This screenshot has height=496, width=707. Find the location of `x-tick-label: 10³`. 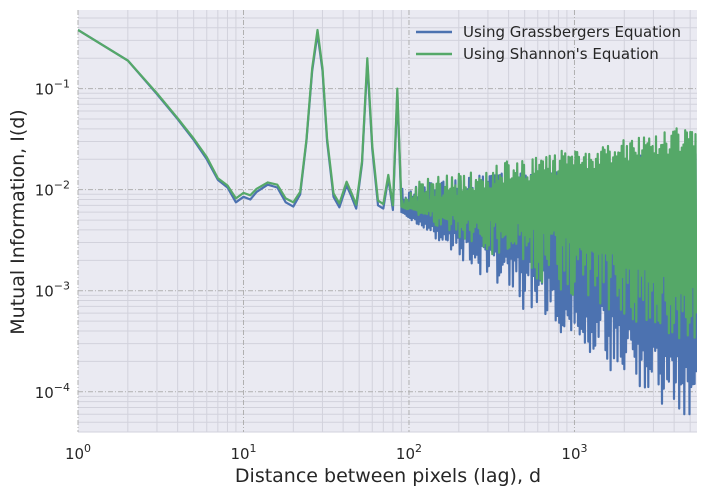

x-tick-label: 10³ is located at coordinates (574, 452).